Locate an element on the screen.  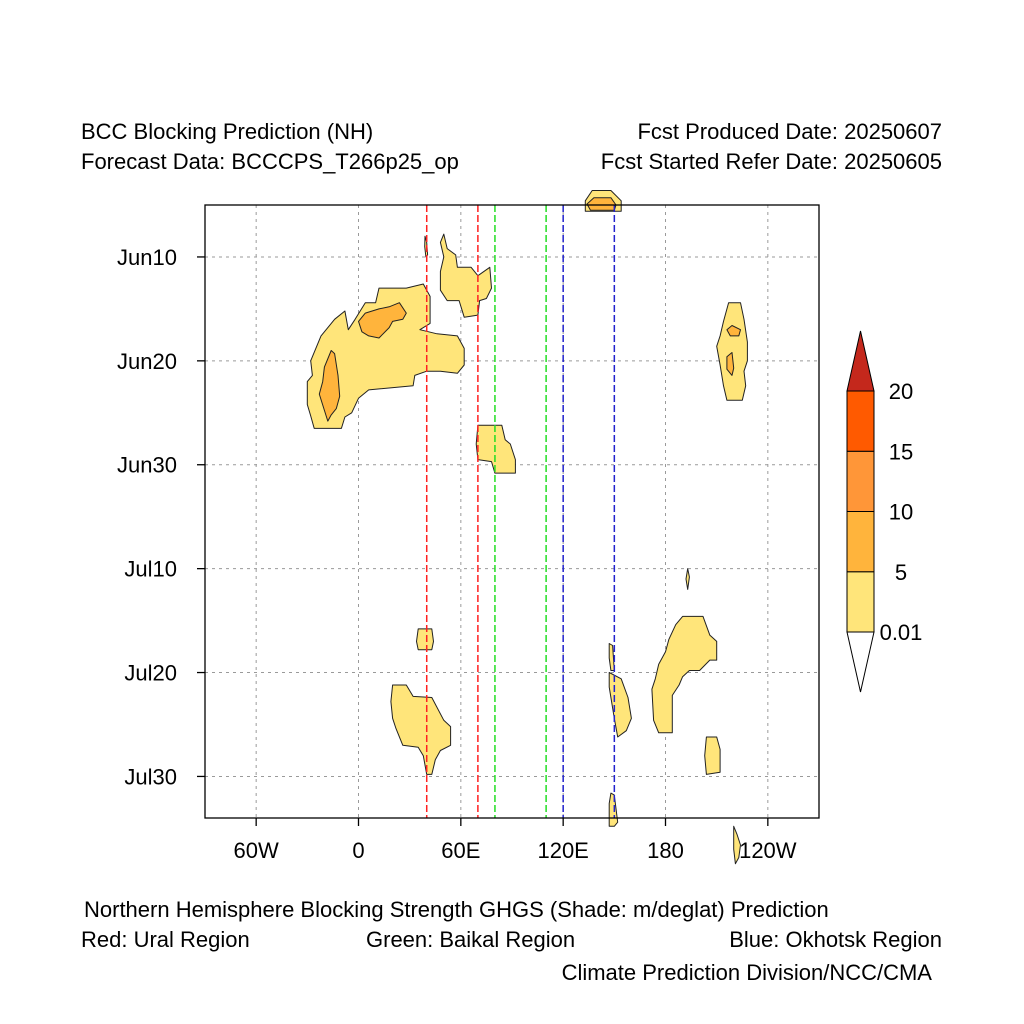
y-tick-label: Jun20 is located at coordinates (147, 361).